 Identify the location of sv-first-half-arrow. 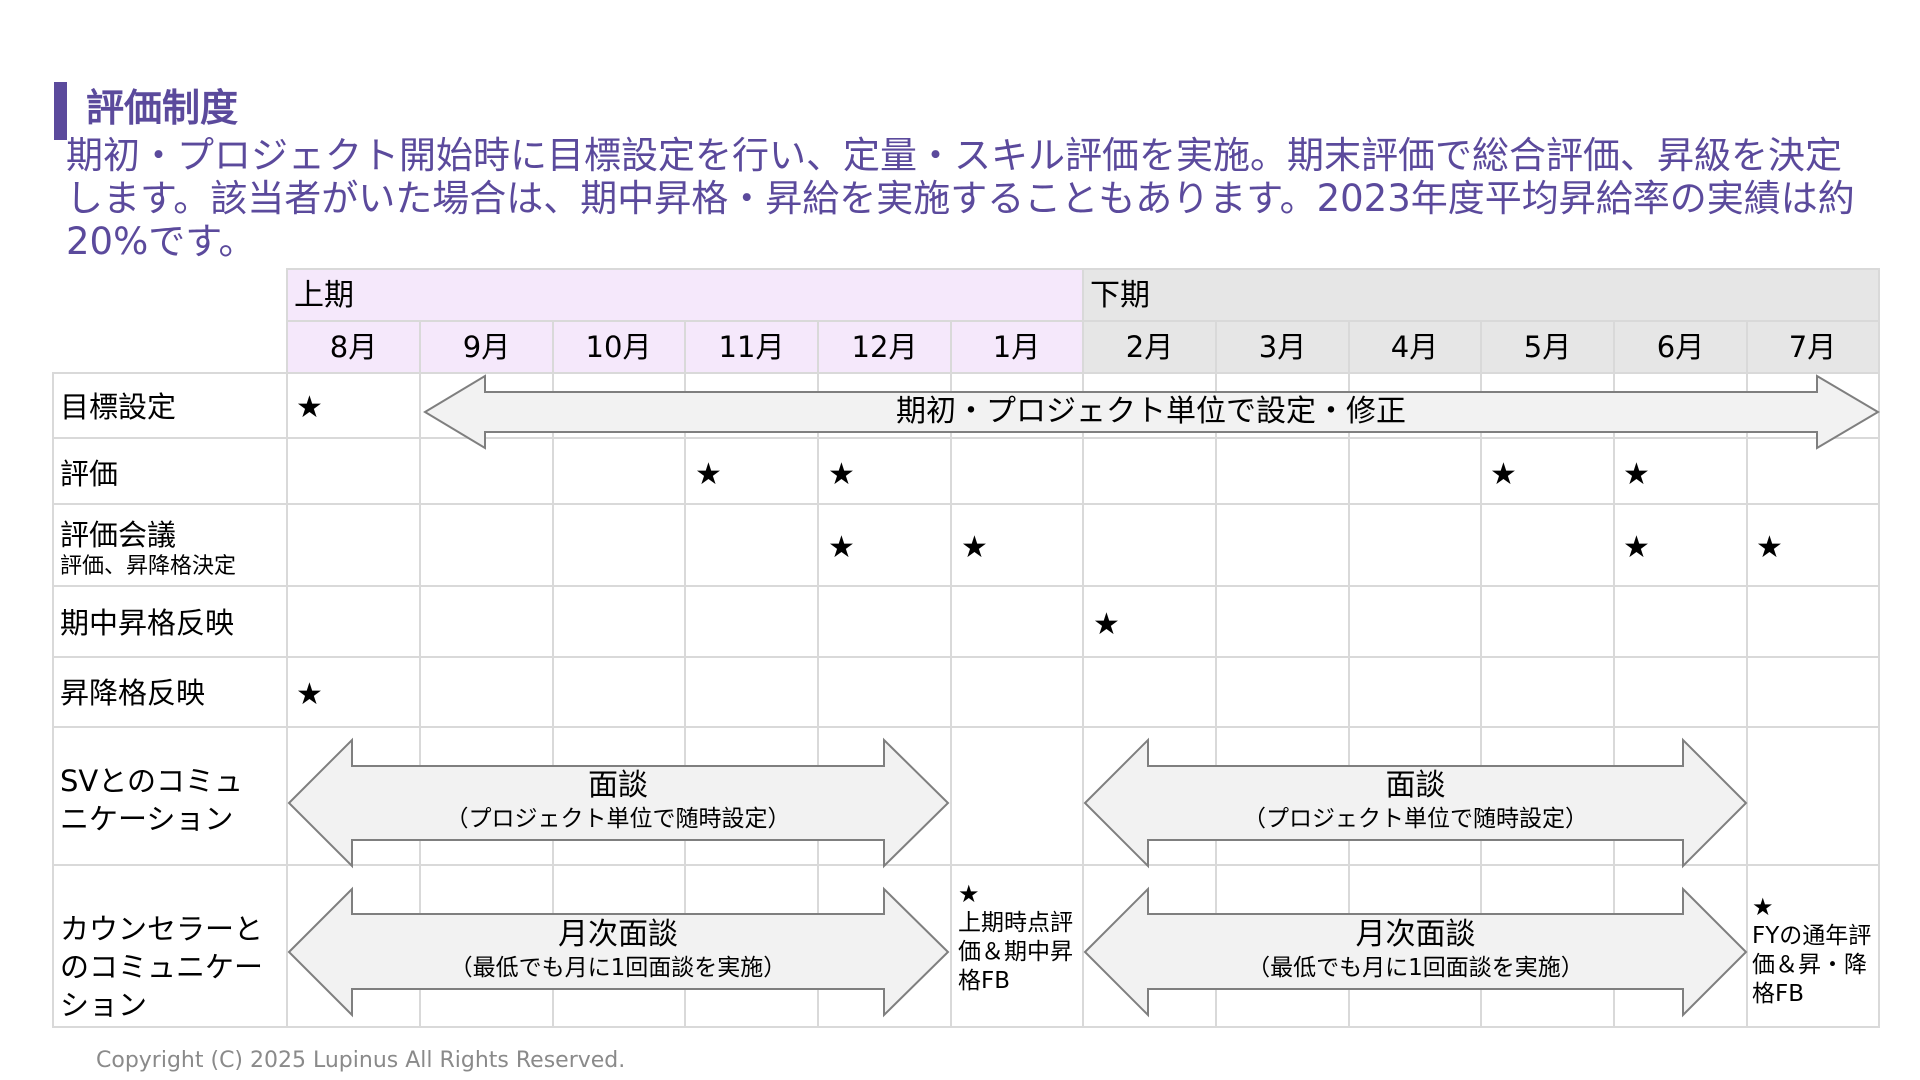
(618, 803).